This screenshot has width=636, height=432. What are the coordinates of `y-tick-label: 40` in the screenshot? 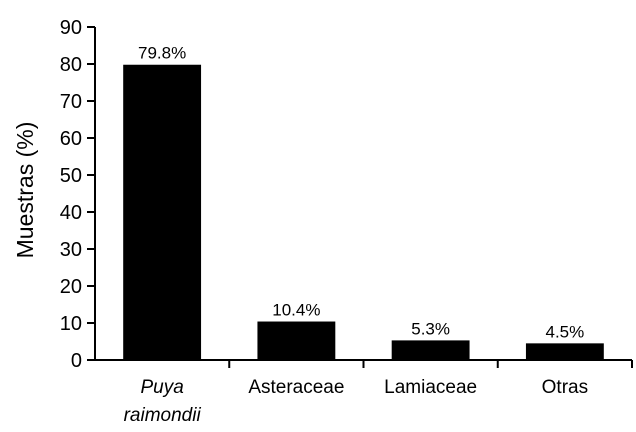 It's located at (71, 213).